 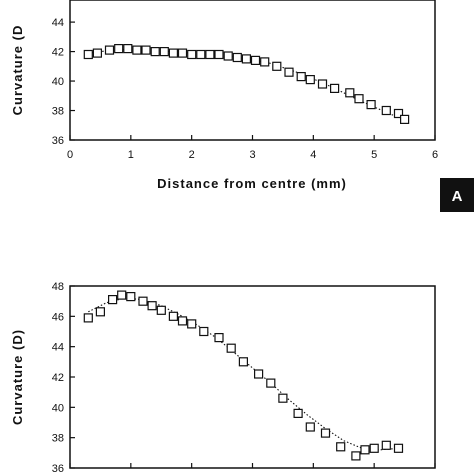 What do you see at coordinates (313, 155) in the screenshot?
I see `top-x-tick-label: 4` at bounding box center [313, 155].